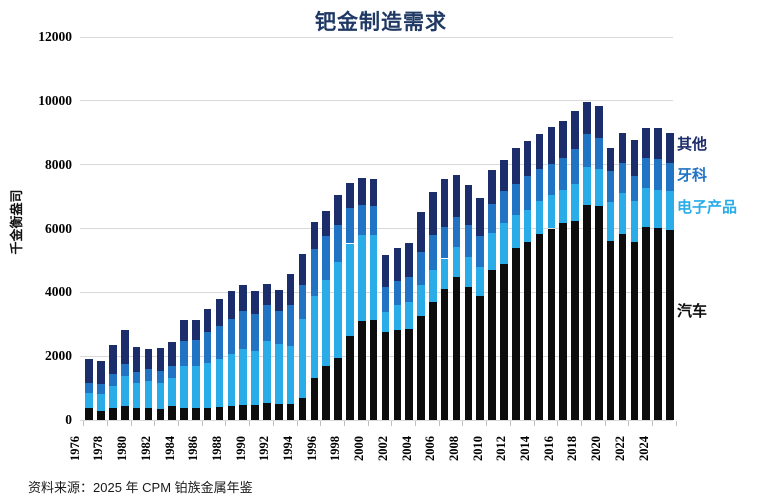  What do you see at coordinates (619, 448) in the screenshot?
I see `x-tick-label: 2022` at bounding box center [619, 448].